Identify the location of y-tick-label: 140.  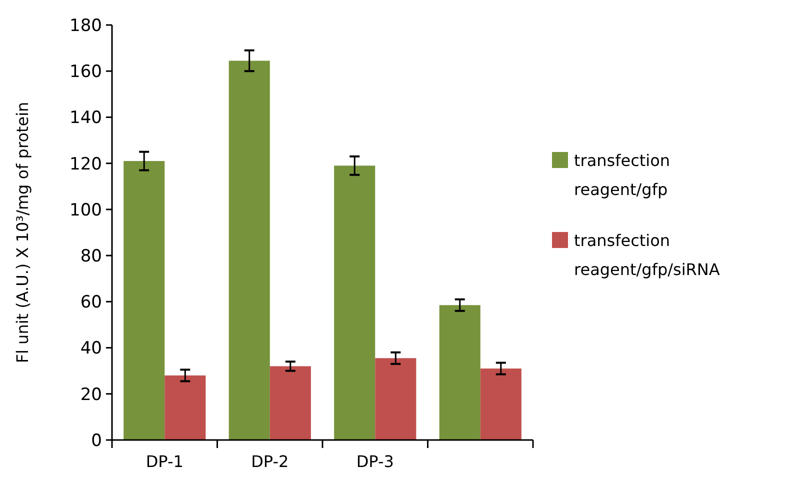
(86, 118).